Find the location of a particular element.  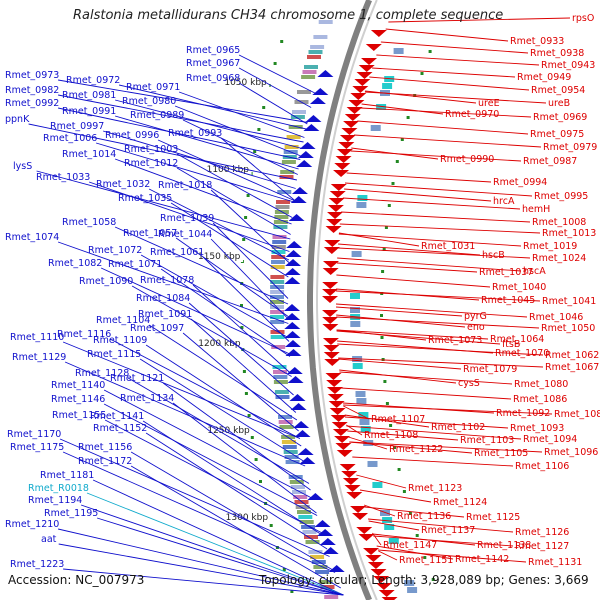

gene-label-right: hscB is located at coordinates (493, 255).